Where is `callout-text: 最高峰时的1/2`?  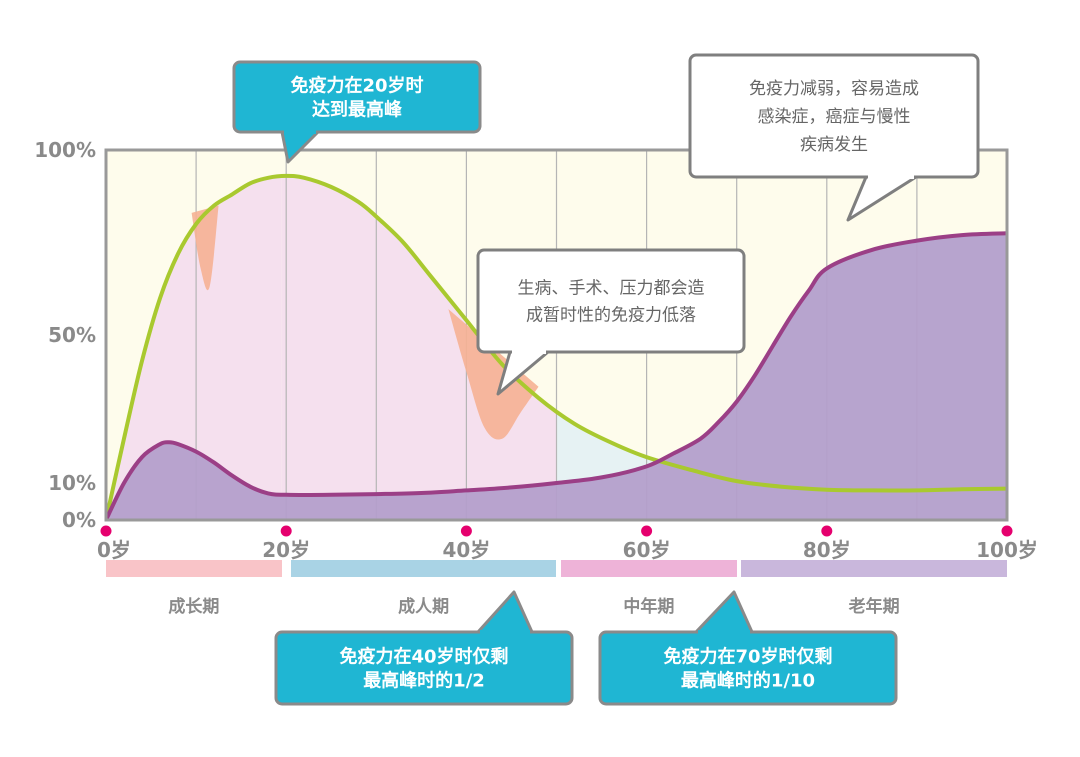 callout-text: 最高峰时的1/2 is located at coordinates (424, 680).